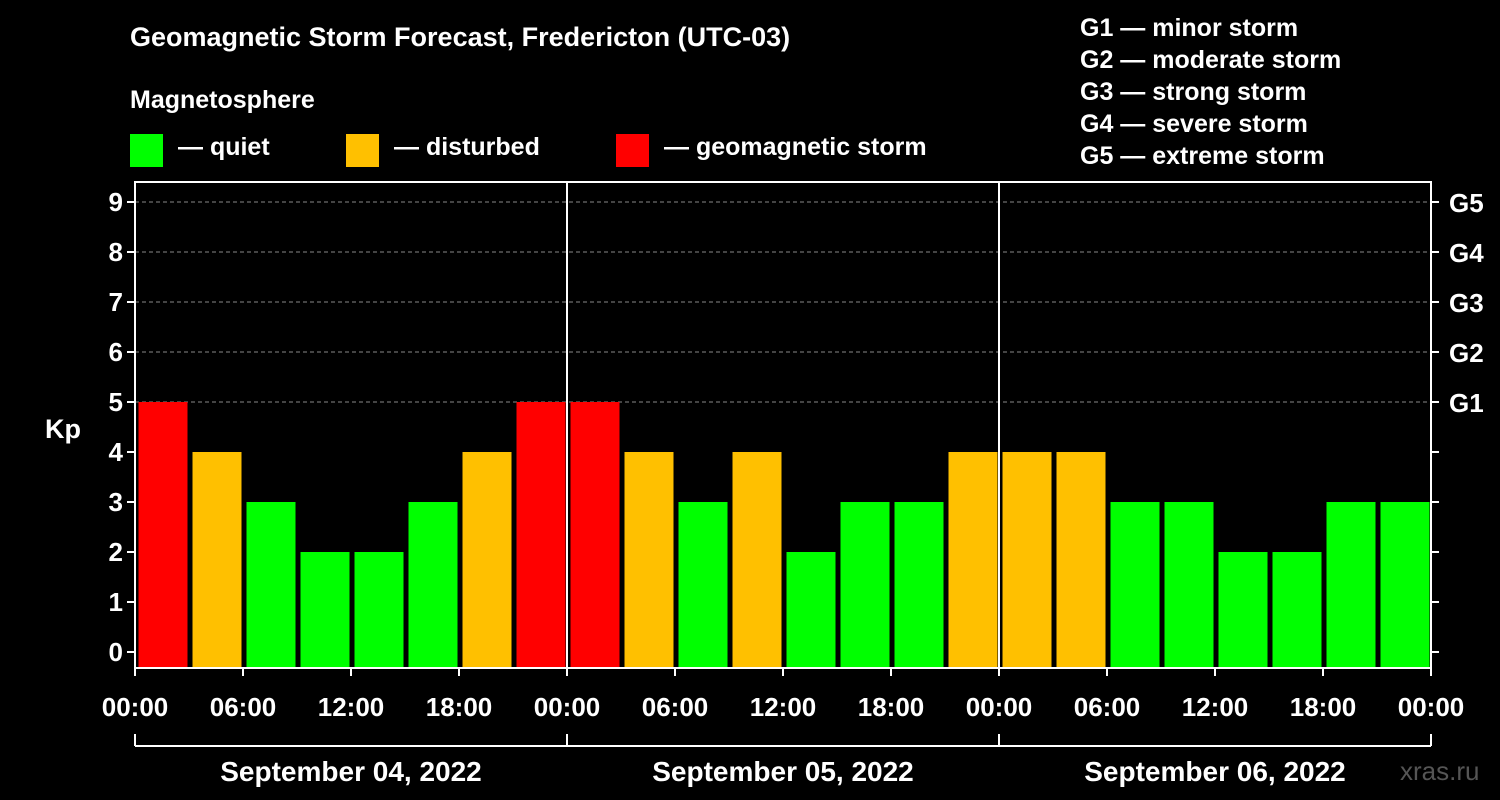 The width and height of the screenshot is (1500, 800). Describe the element at coordinates (116, 552) in the screenshot. I see `y-tick-label: 2` at that location.